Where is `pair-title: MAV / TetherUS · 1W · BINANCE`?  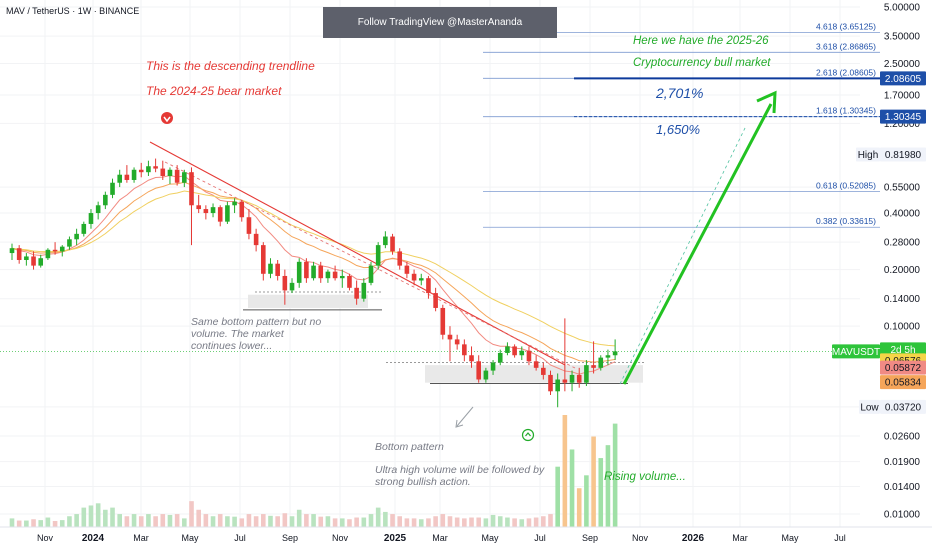
pair-title: MAV / TetherUS · 1W · BINANCE is located at coordinates (73, 11).